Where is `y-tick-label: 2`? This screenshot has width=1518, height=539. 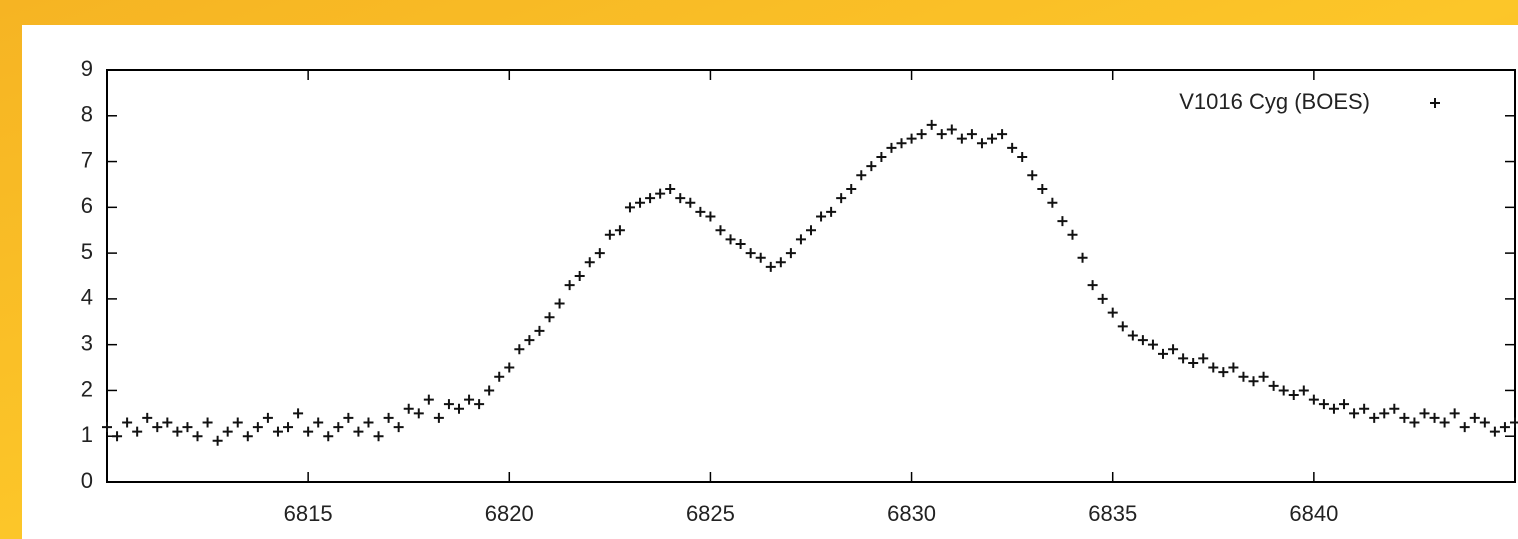 y-tick-label: 2 is located at coordinates (87, 388).